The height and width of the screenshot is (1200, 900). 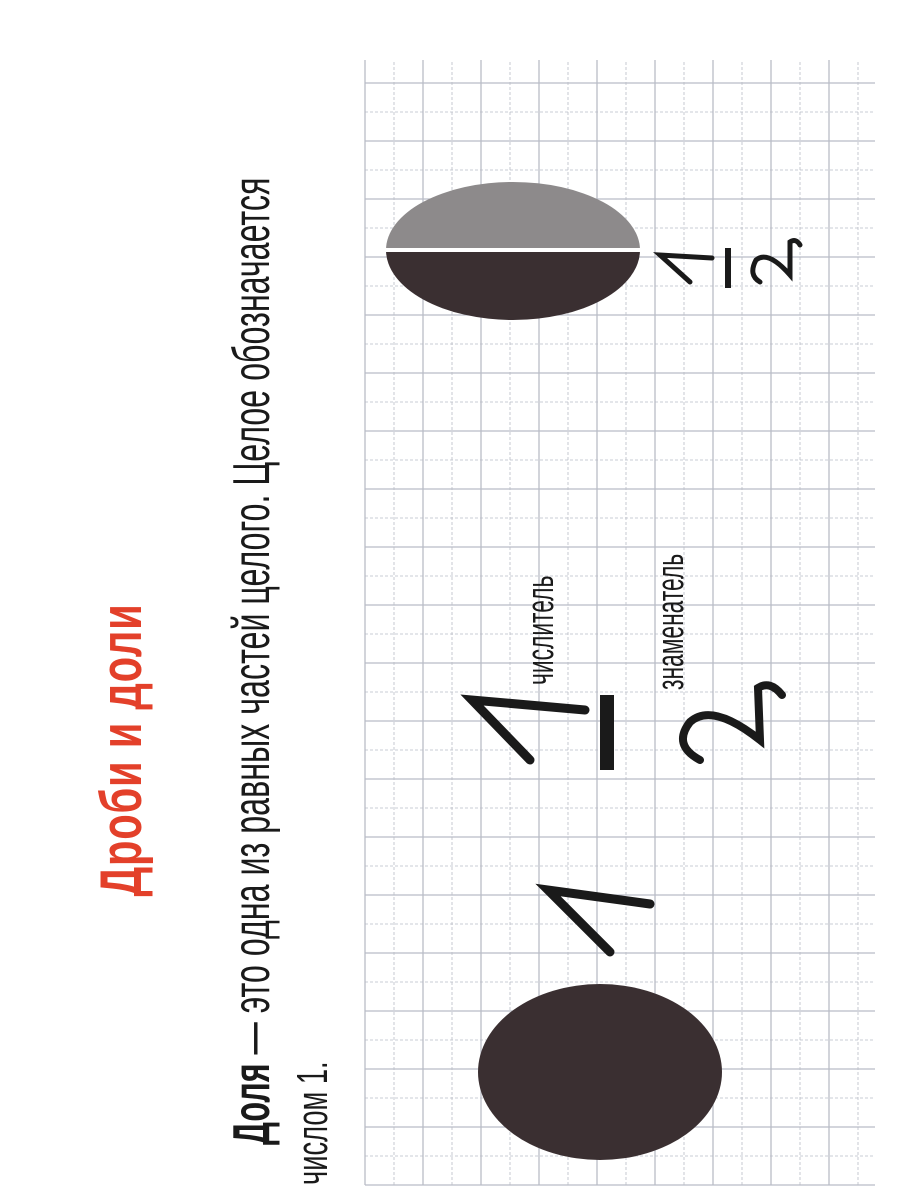 I want to click on half-fraction-bar, so click(x=728, y=268).